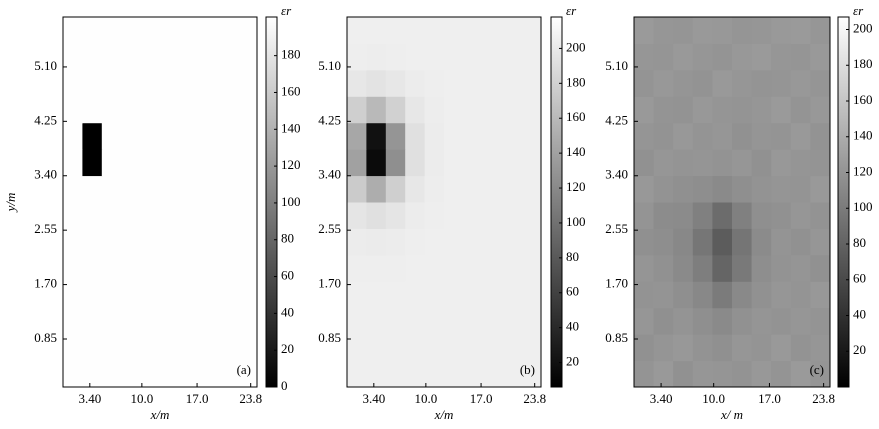 Image resolution: width=879 pixels, height=429 pixels. What do you see at coordinates (284, 385) in the screenshot?
I see `colorbar-tick-label: 0` at bounding box center [284, 385].